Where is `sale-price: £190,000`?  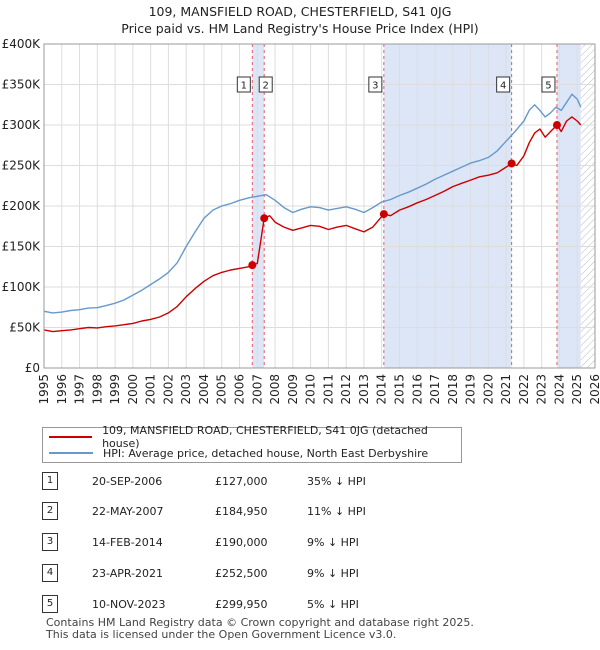
sale-price: £190,000 is located at coordinates (241, 542).